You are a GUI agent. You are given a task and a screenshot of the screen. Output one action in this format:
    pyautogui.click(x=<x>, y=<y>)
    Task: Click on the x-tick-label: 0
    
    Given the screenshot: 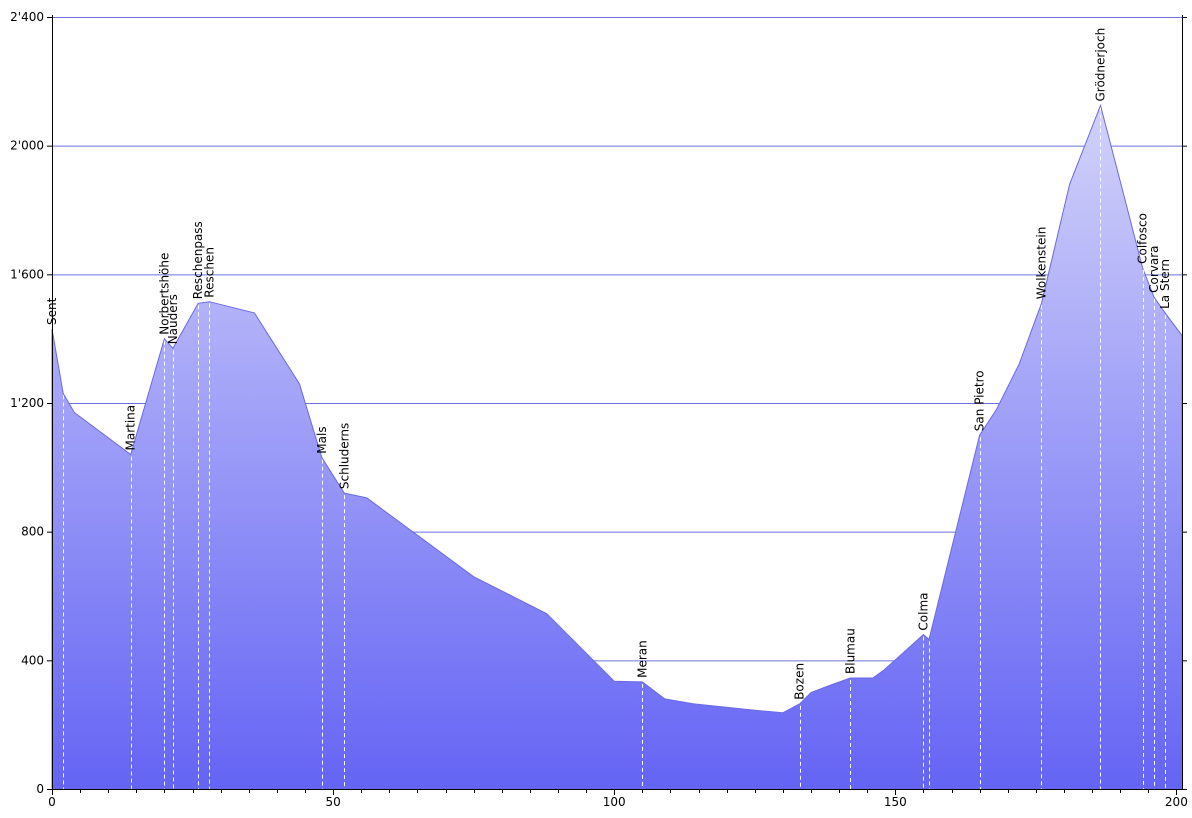 What is the action you would take?
    pyautogui.click(x=52, y=802)
    